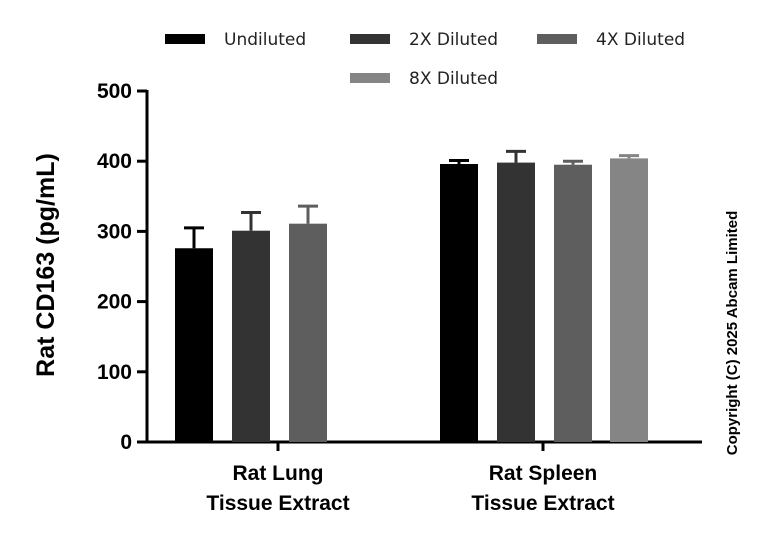  Describe the element at coordinates (640, 40) in the screenshot. I see `legend-label: 4X Diluted` at that location.